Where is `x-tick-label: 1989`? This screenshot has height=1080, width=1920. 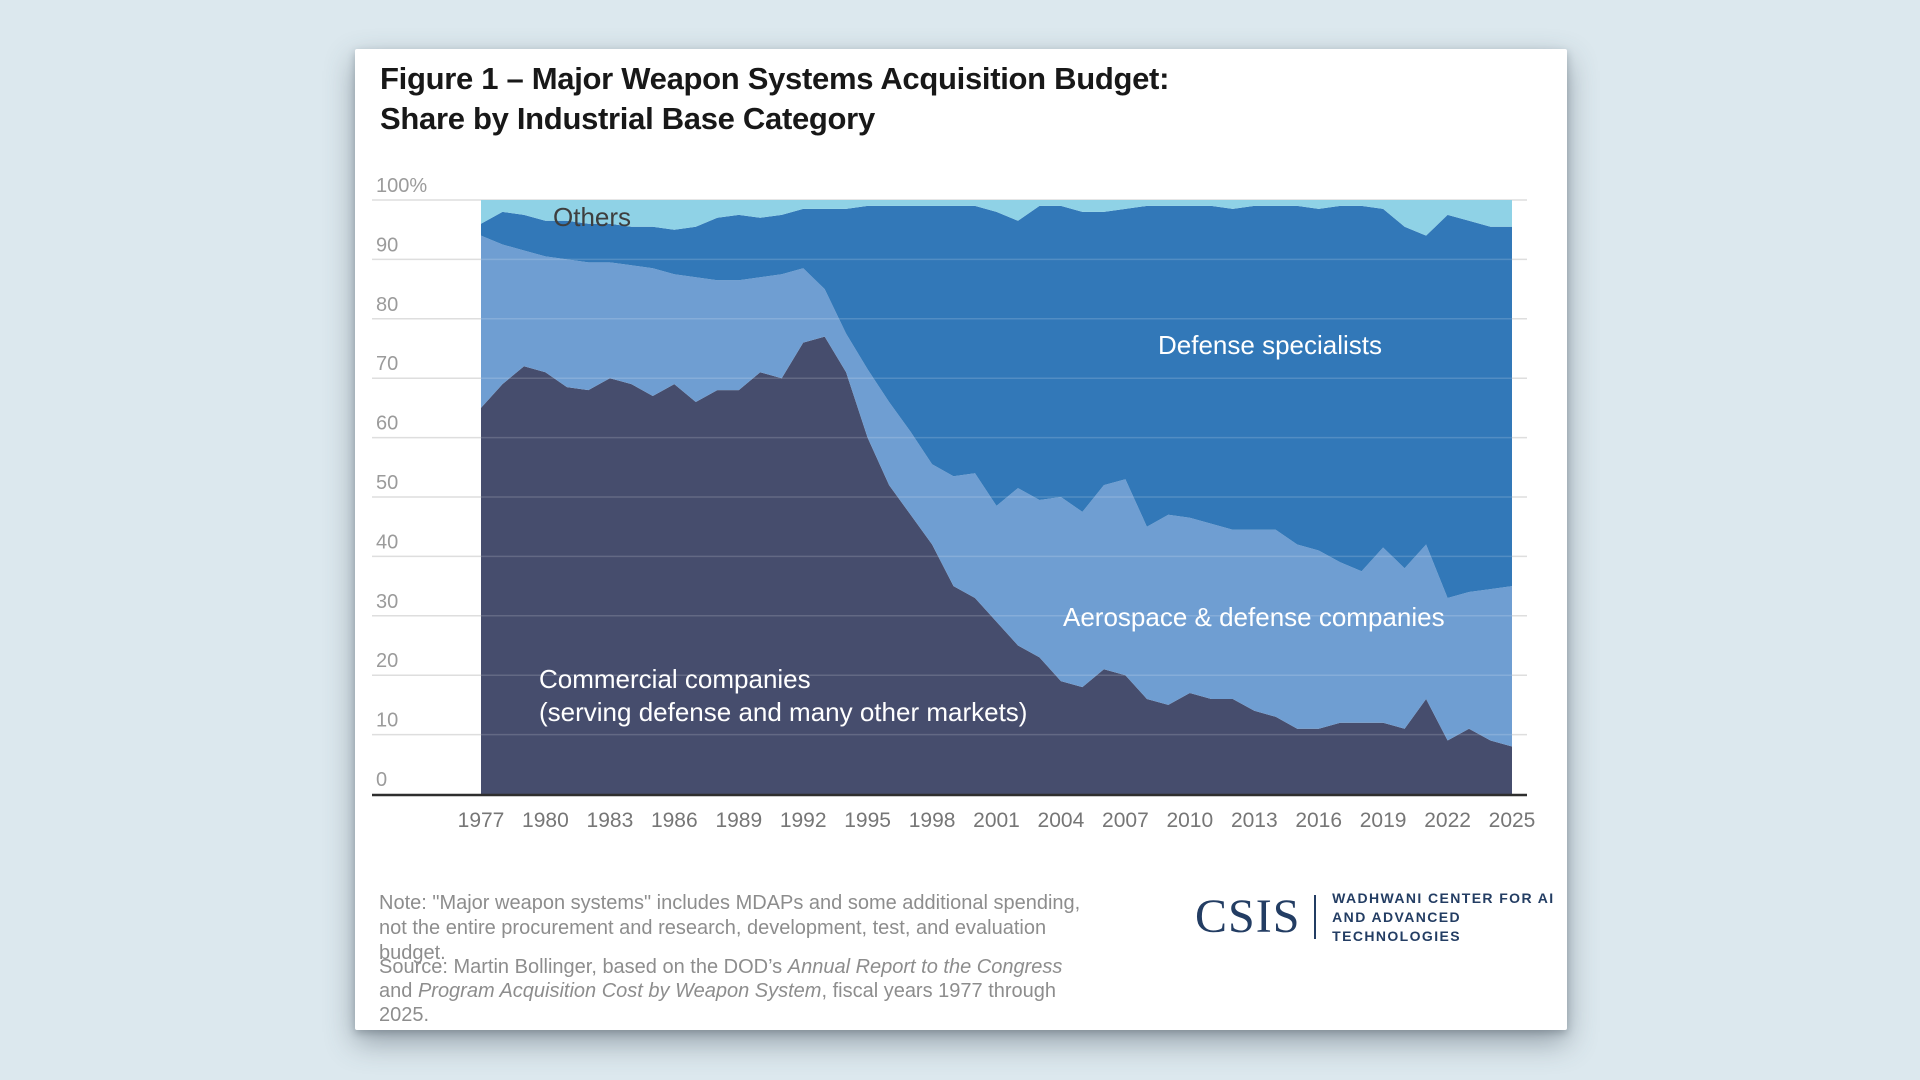
x-tick-label: 1989 is located at coordinates (738, 820).